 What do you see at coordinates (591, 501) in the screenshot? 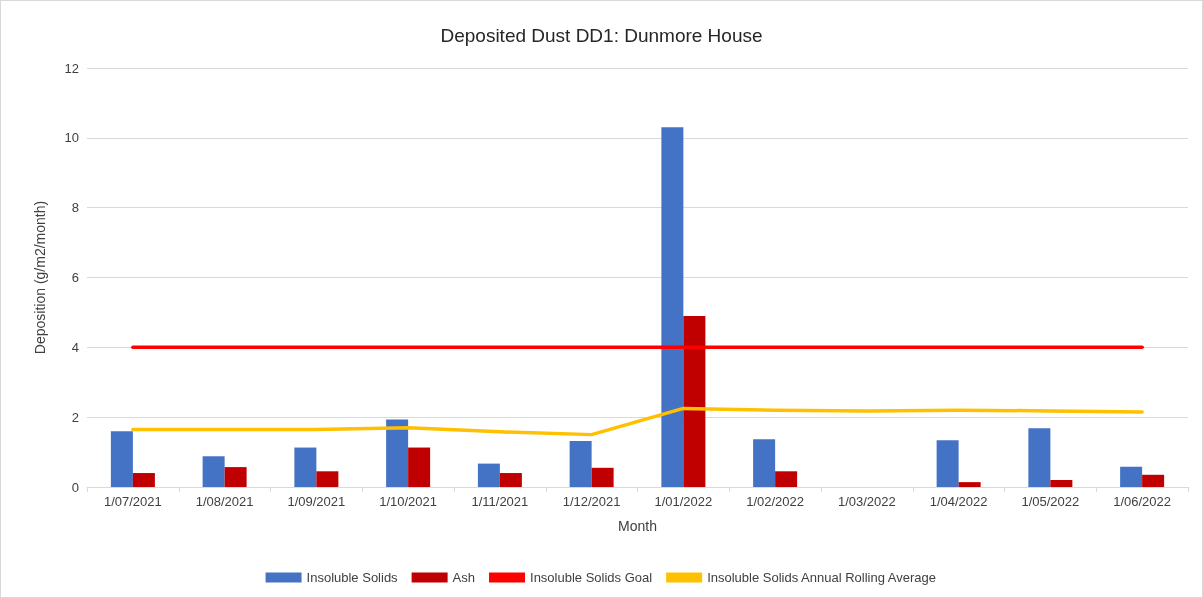
I see `x-tick-label: 1/12/2021` at bounding box center [591, 501].